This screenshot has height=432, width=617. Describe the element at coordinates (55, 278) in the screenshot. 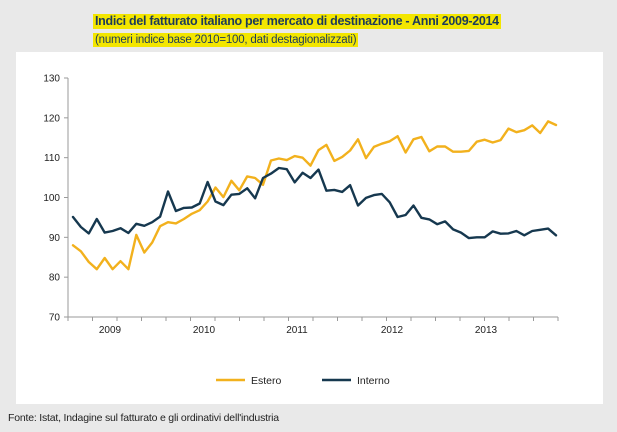

I see `y-tick-label: 80` at that location.